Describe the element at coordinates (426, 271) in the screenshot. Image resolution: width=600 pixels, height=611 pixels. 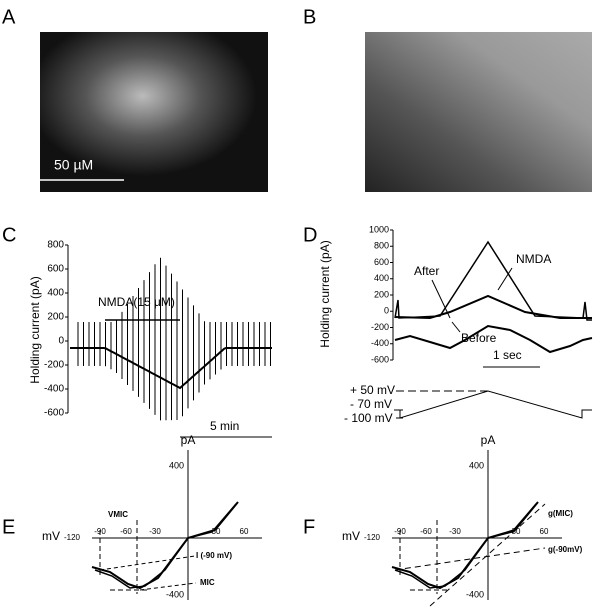
I see `annotation: After` at that location.